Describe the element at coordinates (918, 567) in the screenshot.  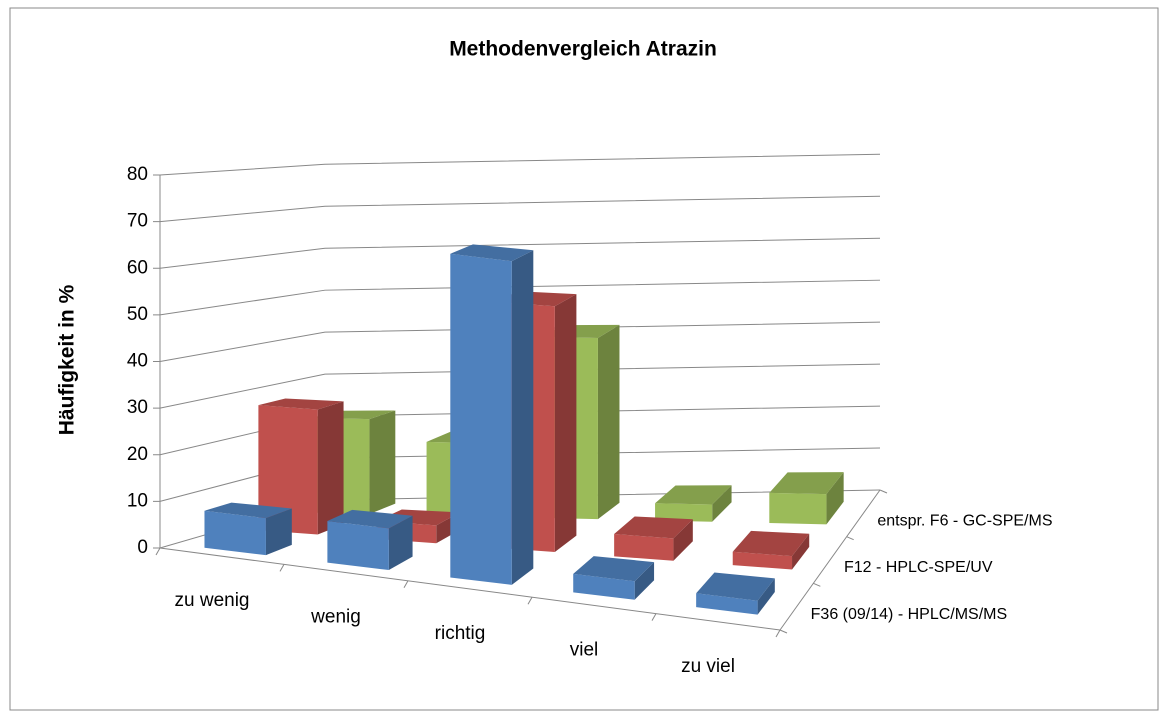
I see `legend-label: F12 - HPLC-SPE/UV` at that location.